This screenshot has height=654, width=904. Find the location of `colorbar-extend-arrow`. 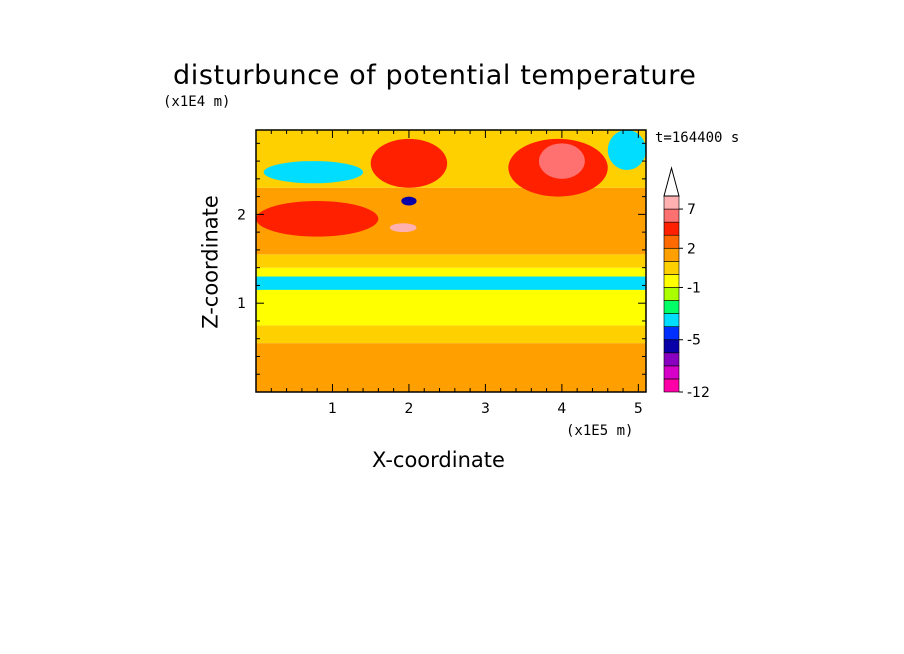

colorbar-extend-arrow is located at coordinates (671, 181).